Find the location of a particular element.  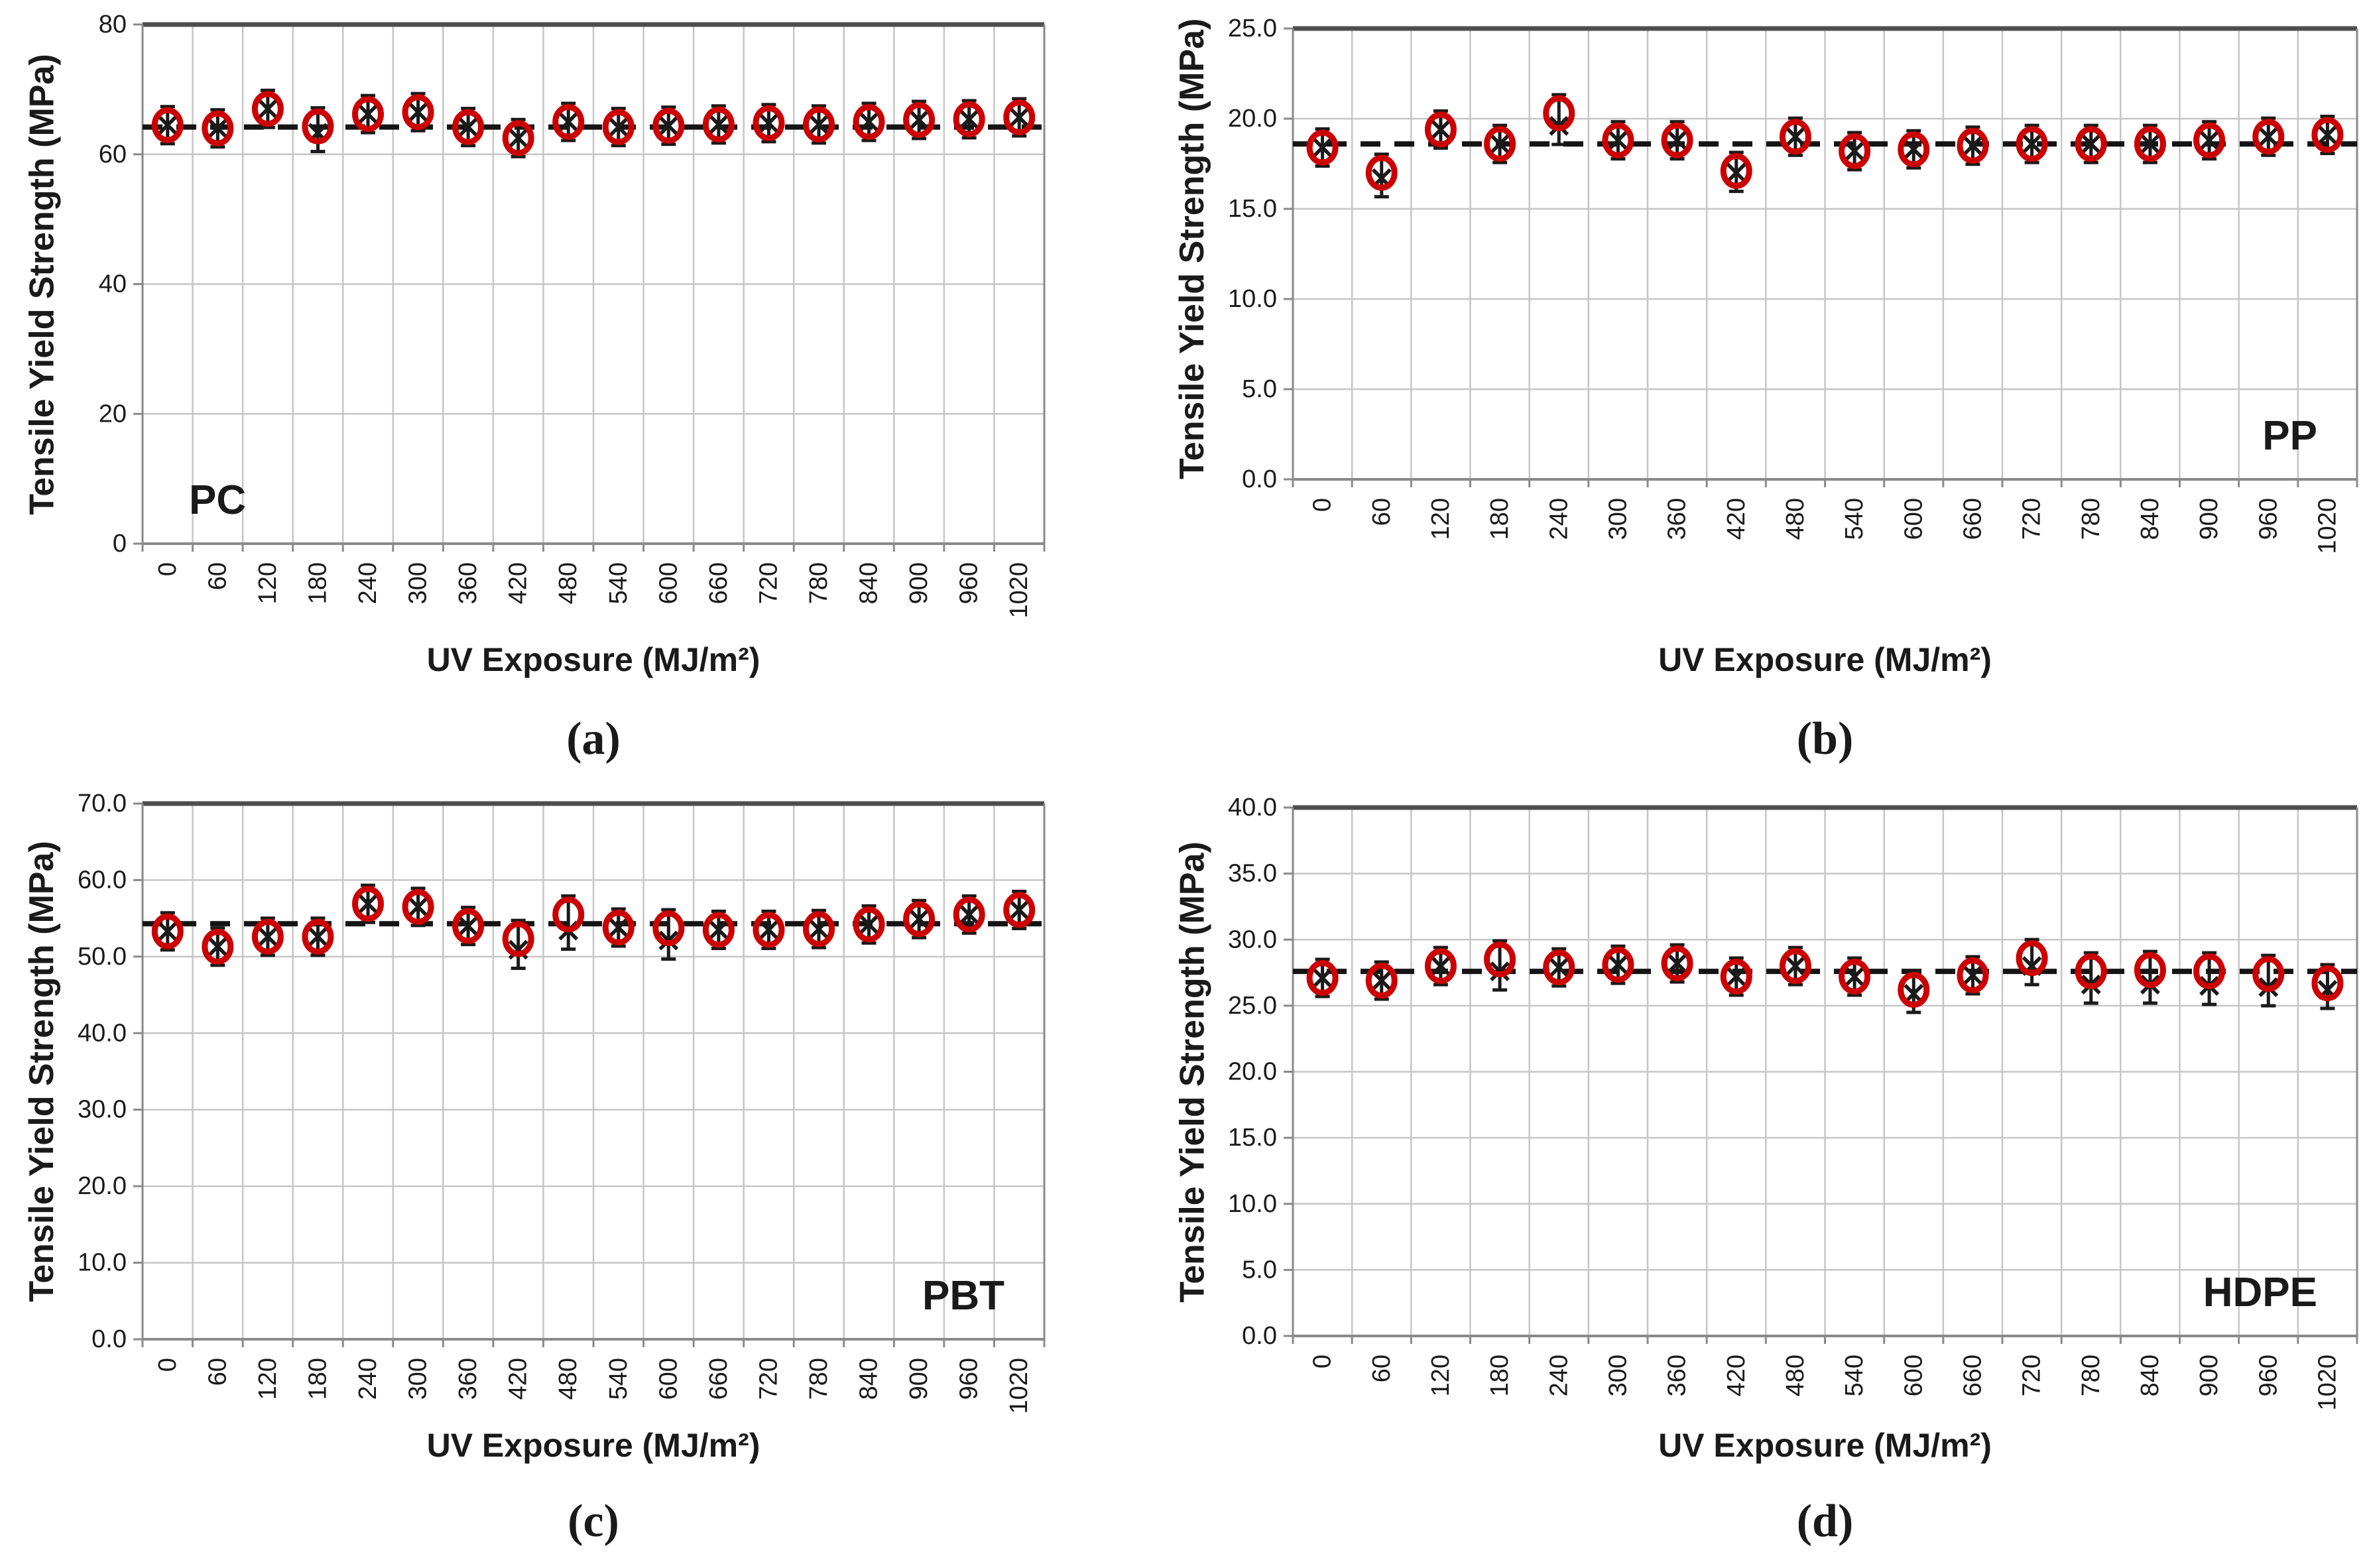

svg-text: 540 is located at coordinates (619, 583).